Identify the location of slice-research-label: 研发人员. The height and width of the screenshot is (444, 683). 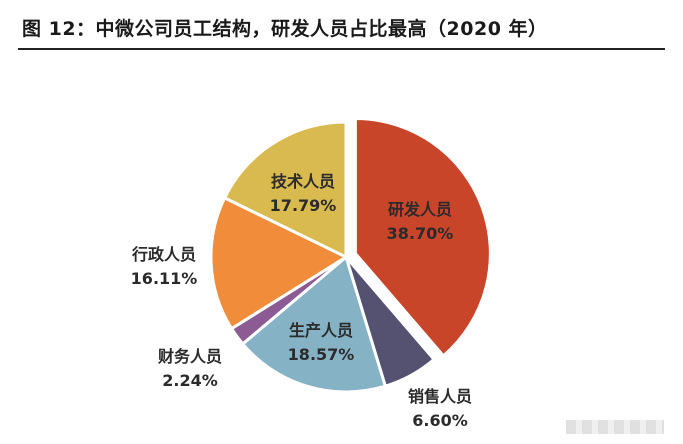
(420, 209).